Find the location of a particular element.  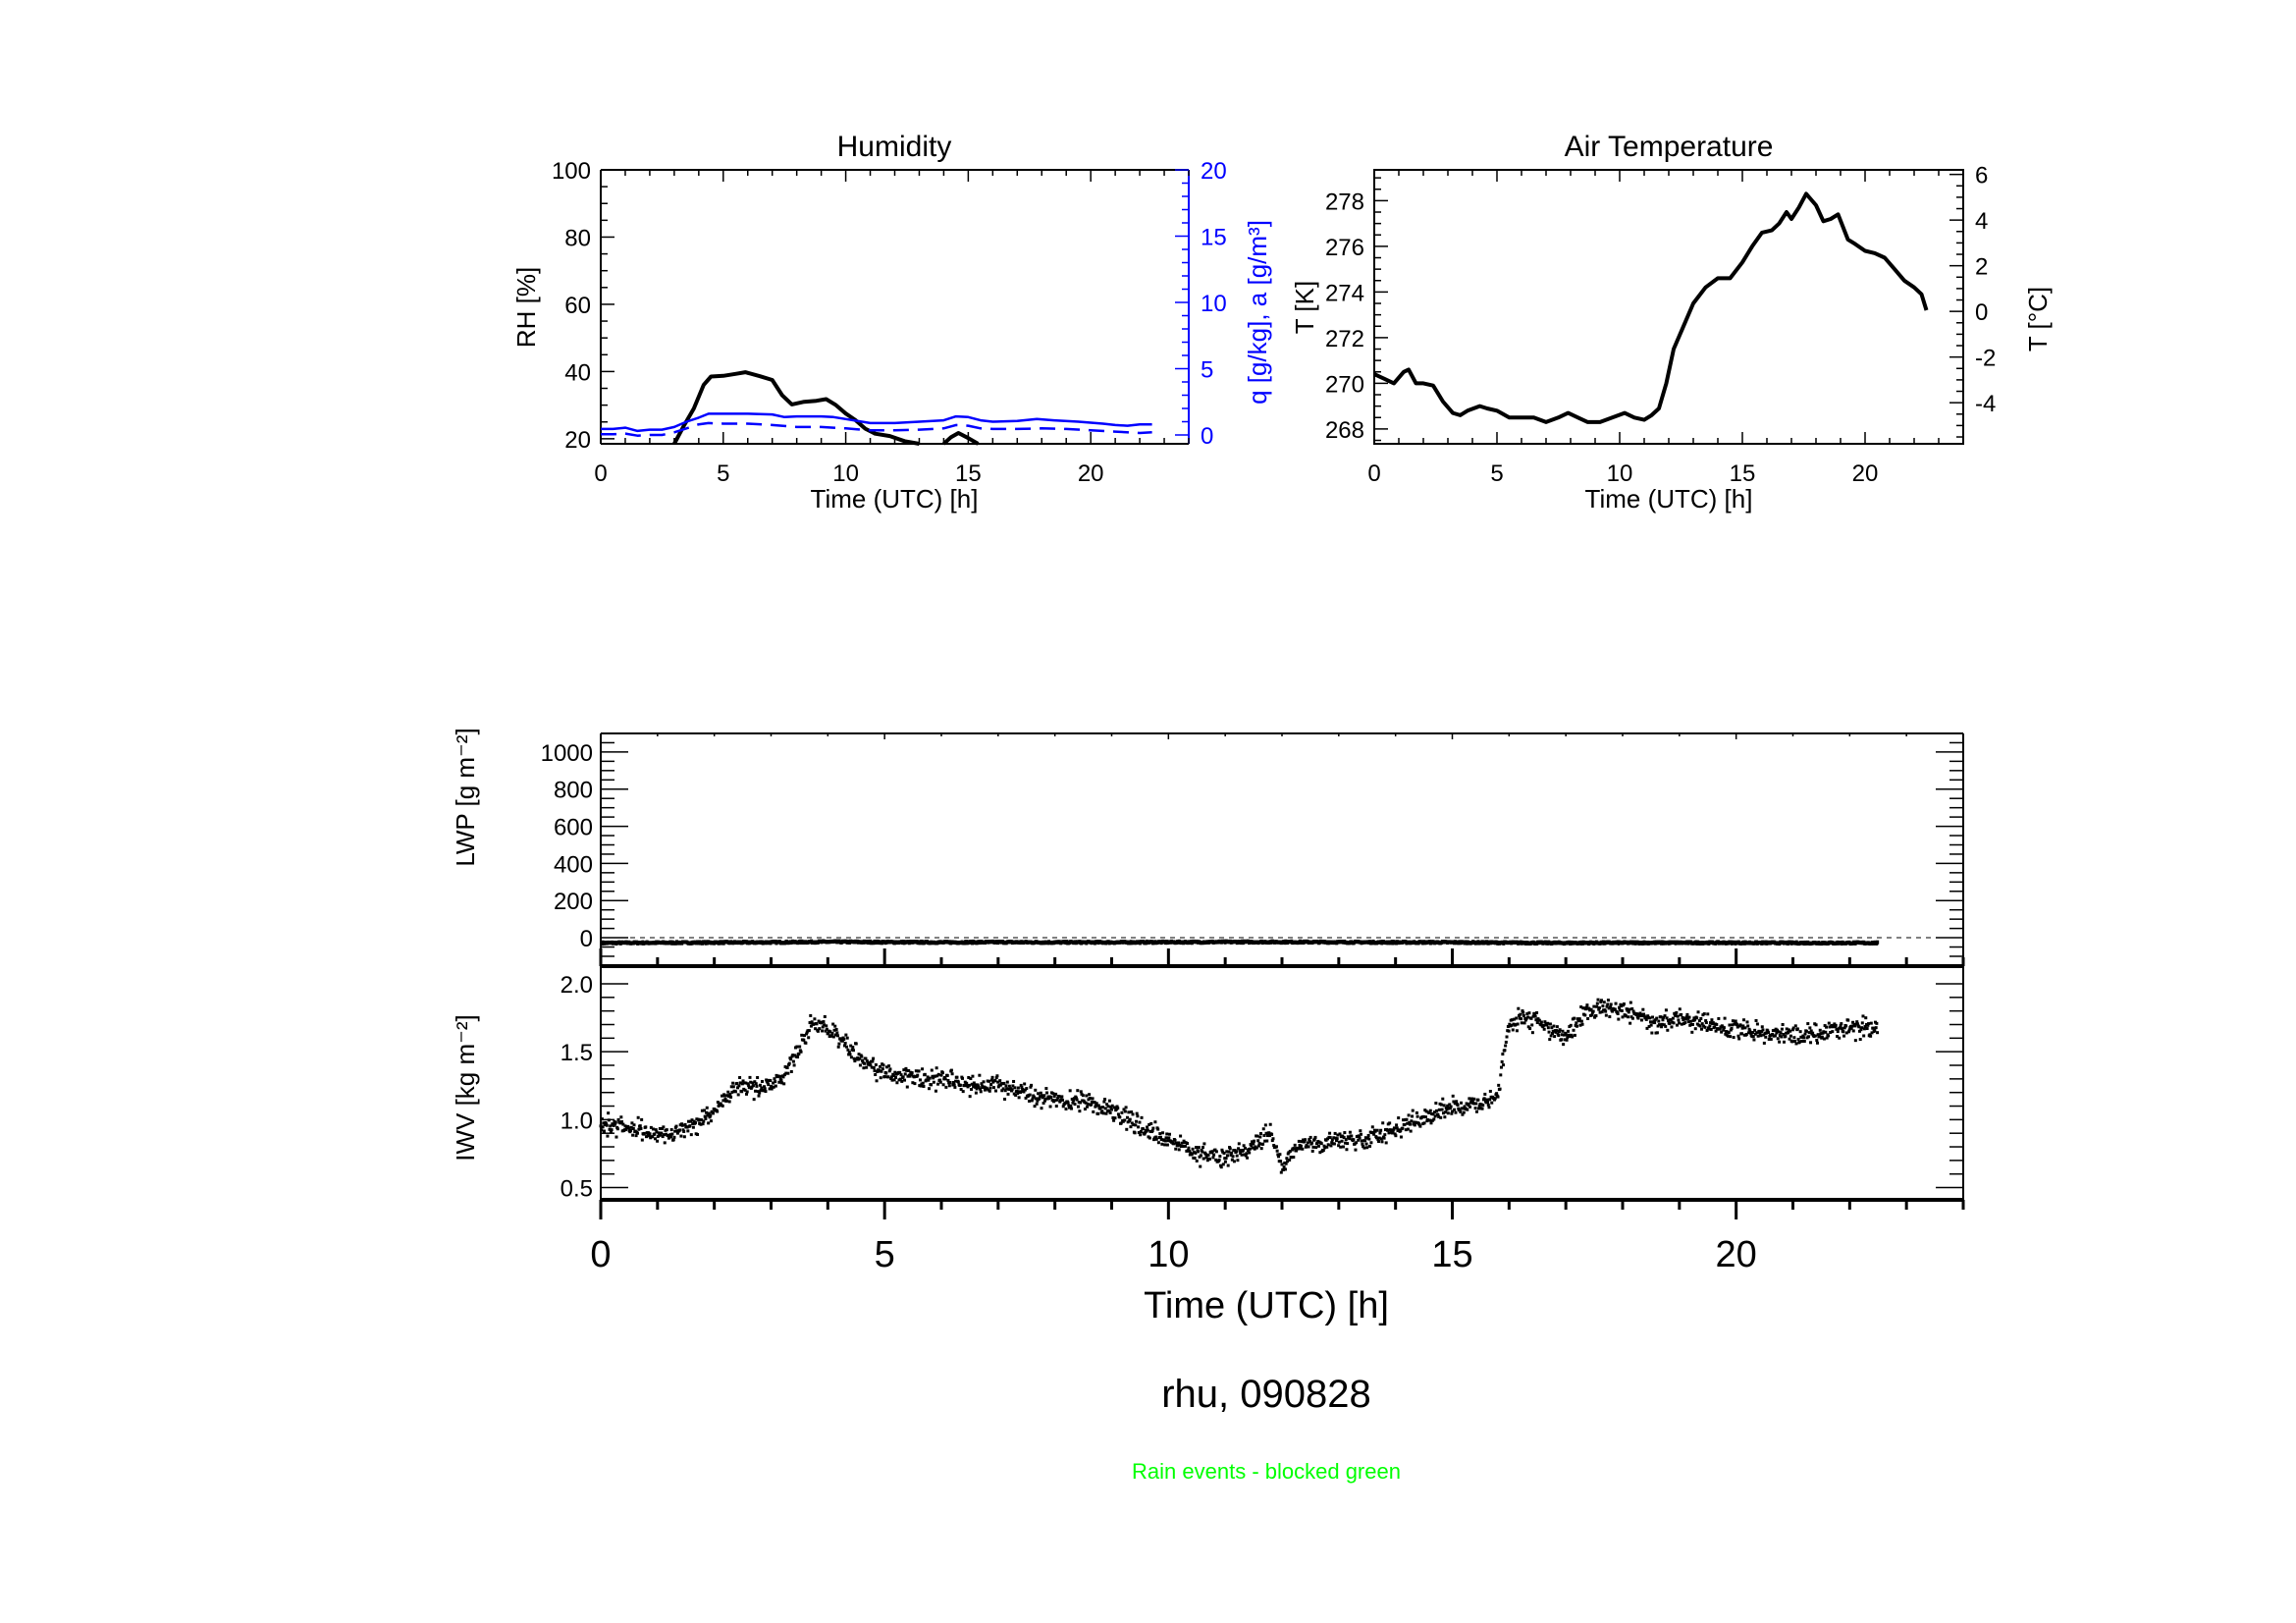

y-tick-label-right: 0 is located at coordinates (1207, 437).